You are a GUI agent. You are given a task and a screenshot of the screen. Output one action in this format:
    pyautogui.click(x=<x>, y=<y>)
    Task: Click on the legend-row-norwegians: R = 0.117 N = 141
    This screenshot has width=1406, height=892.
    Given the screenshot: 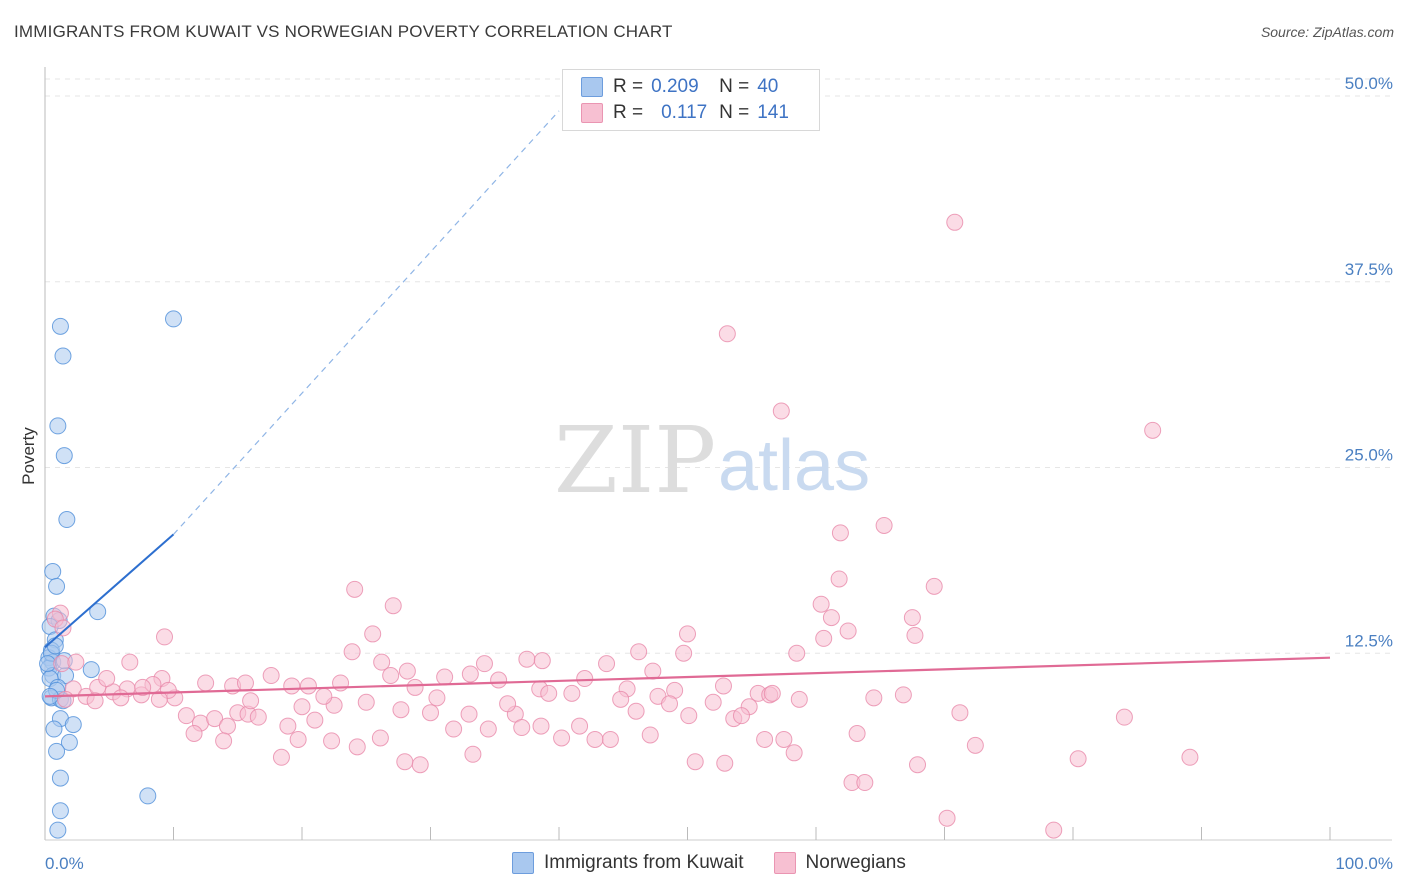 What is the action you would take?
    pyautogui.click(x=685, y=113)
    